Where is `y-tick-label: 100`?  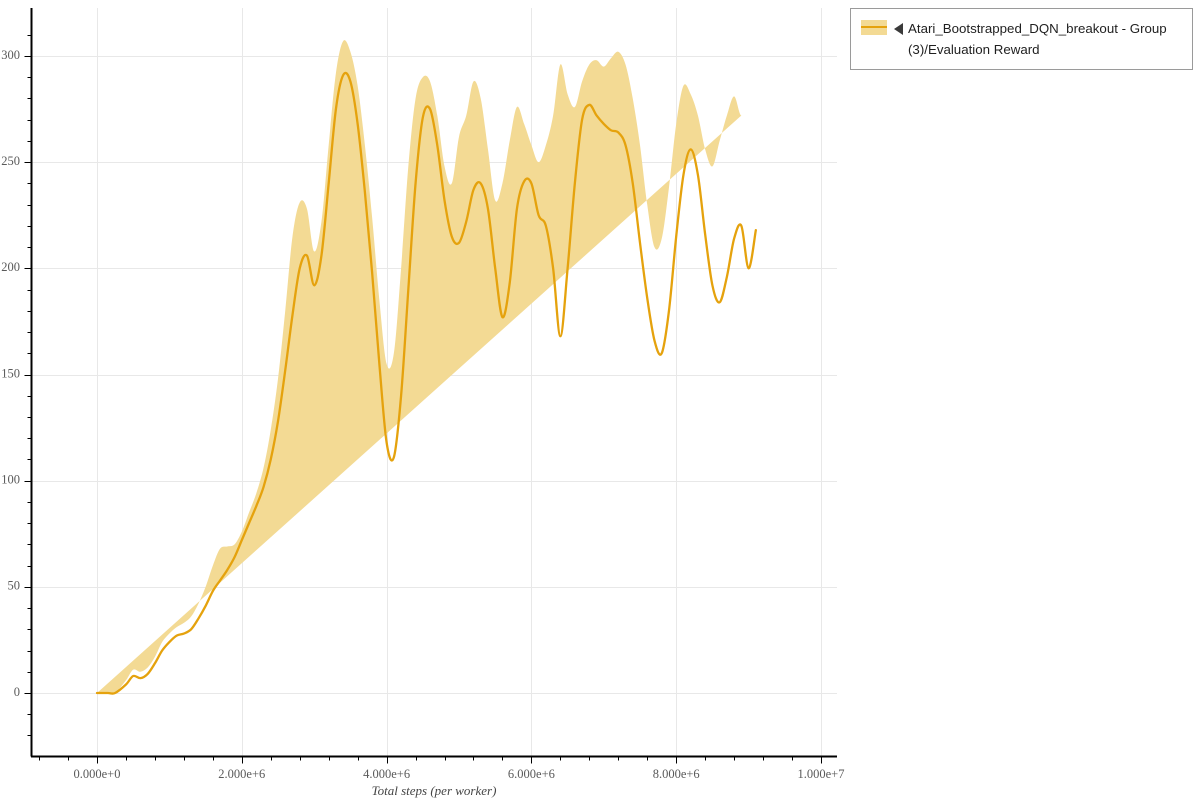 y-tick-label: 100 is located at coordinates (10, 480).